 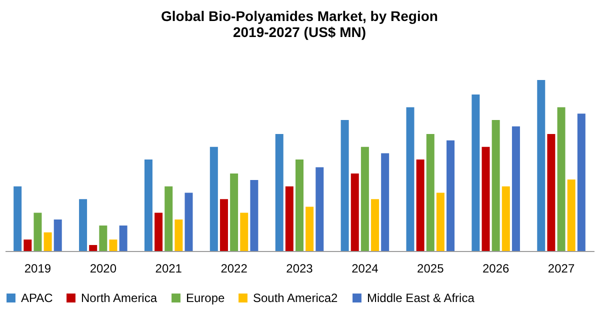 I want to click on text: Global Bio-Polyamides Market, by Region, so click(x=299, y=16).